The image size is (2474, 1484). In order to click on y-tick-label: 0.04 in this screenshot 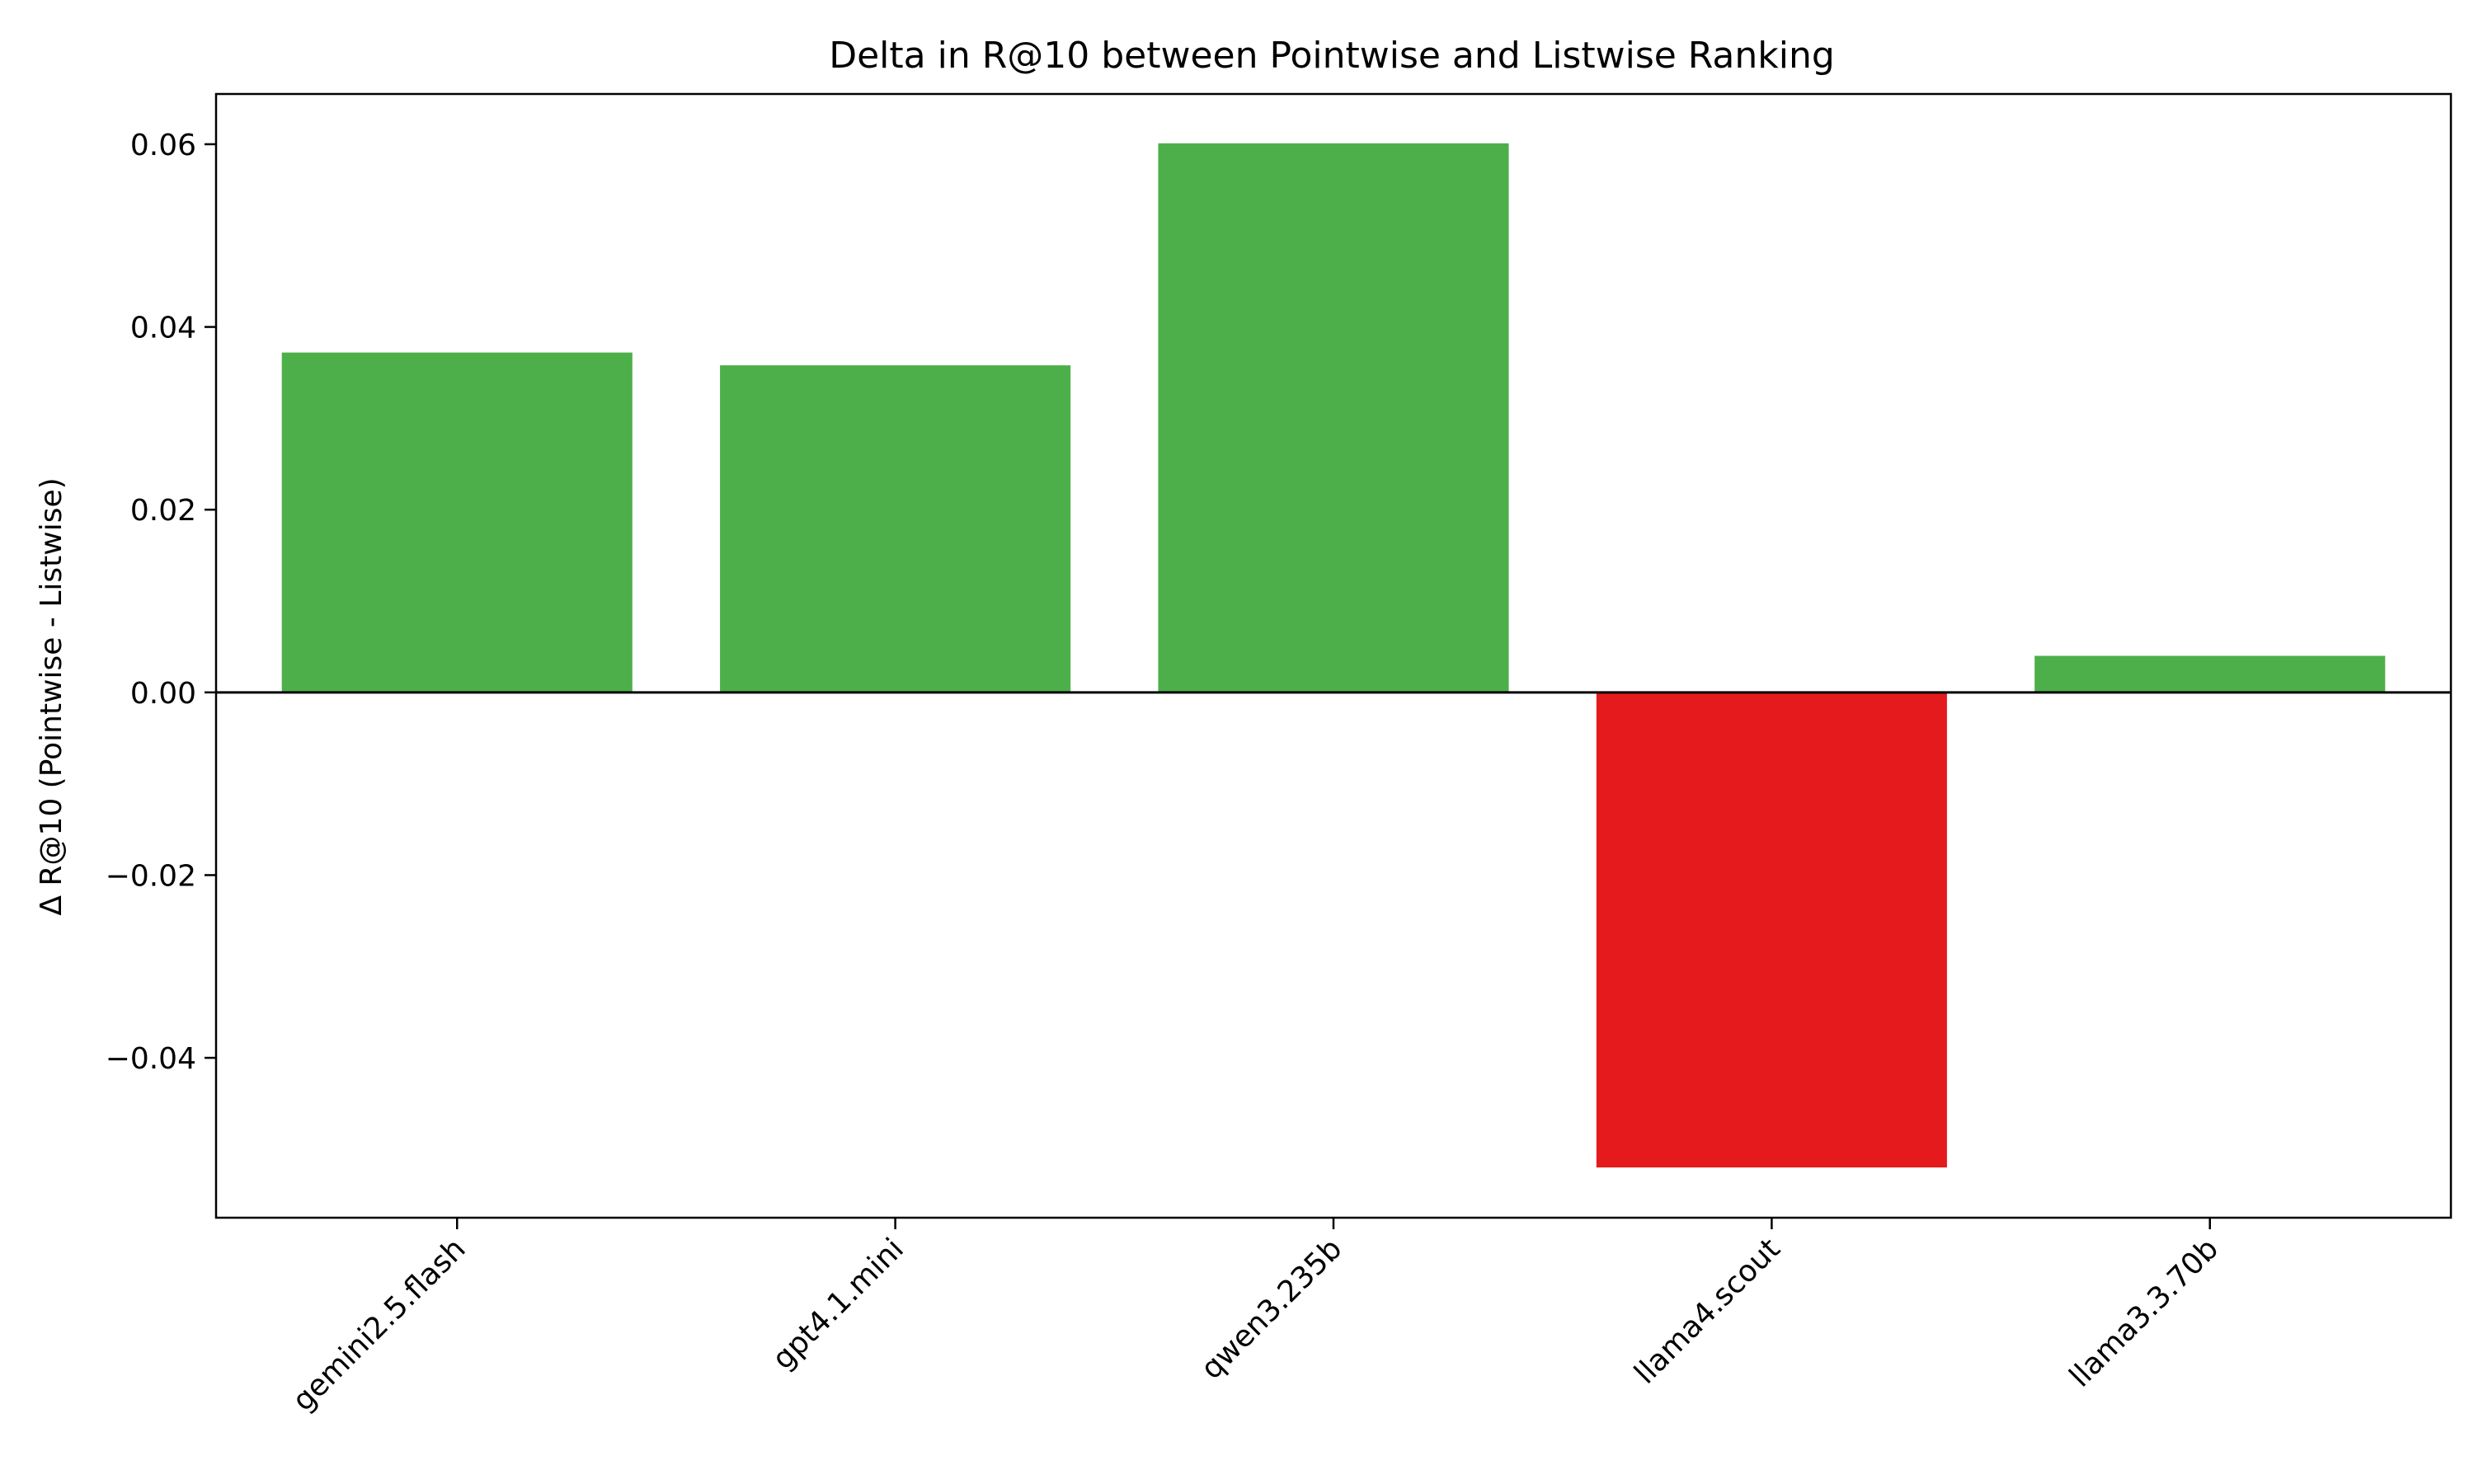, I will do `click(163, 328)`.